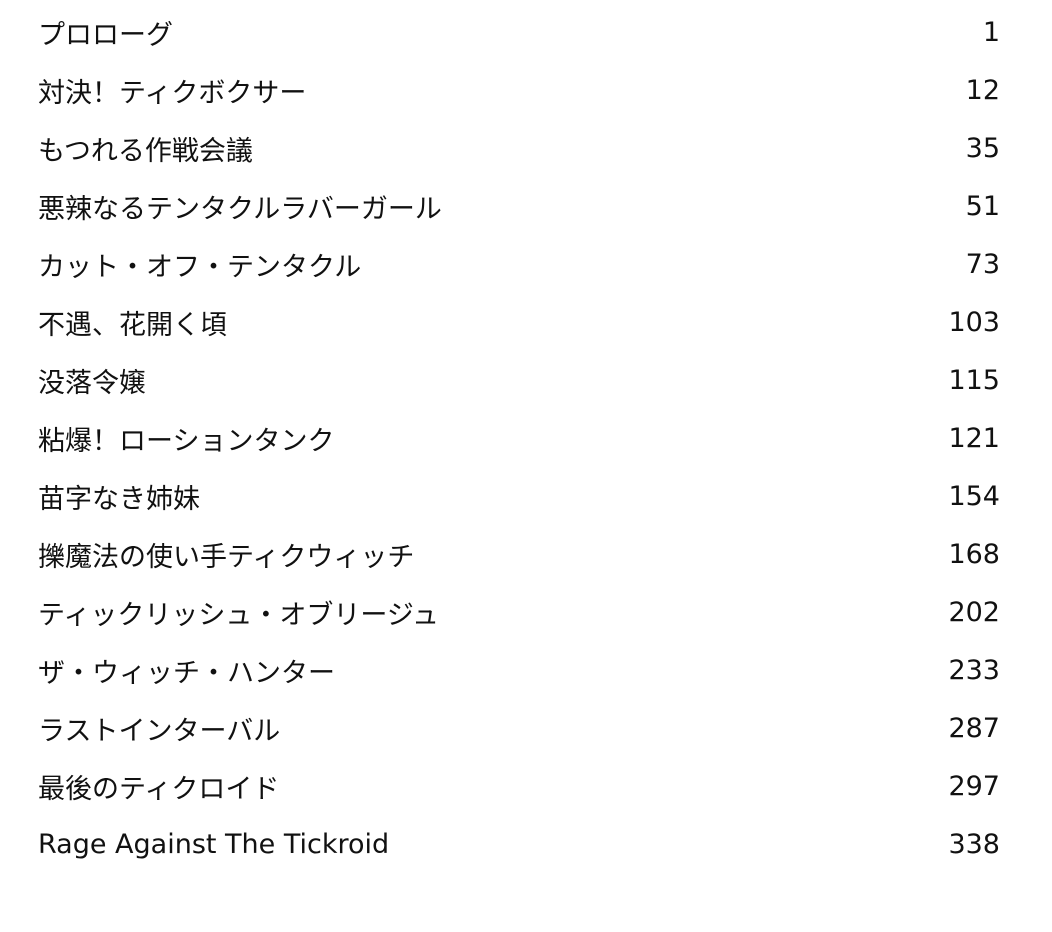  What do you see at coordinates (991, 32) in the screenshot?
I see `toc-entry-page-number: 1` at bounding box center [991, 32].